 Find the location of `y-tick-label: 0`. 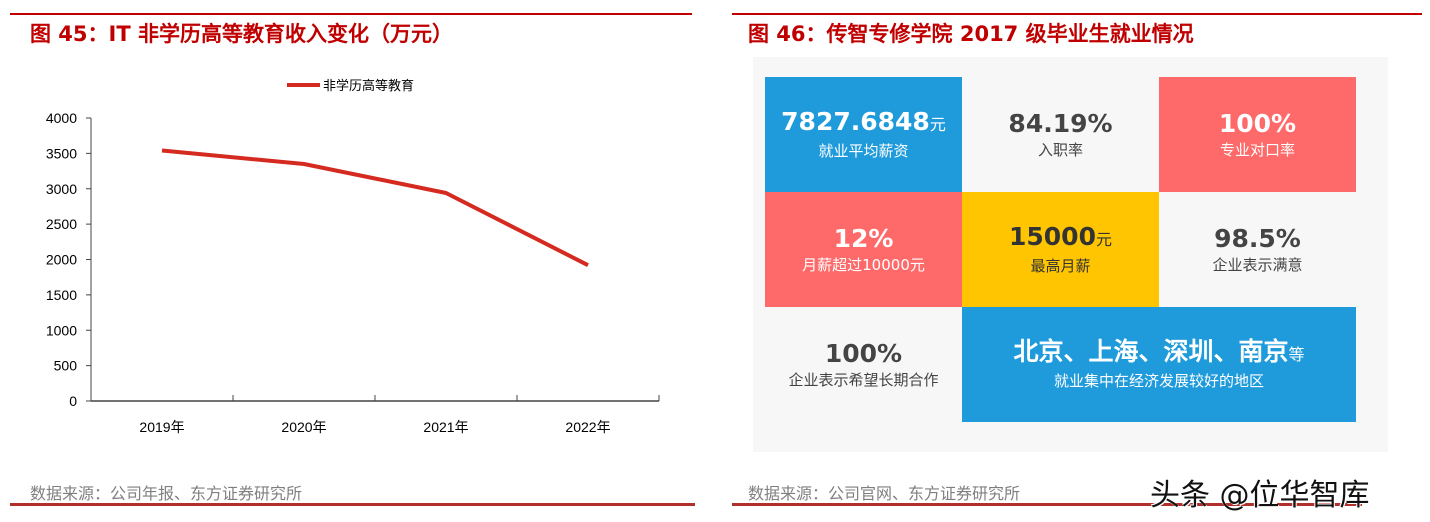

y-tick-label: 0 is located at coordinates (73, 401).